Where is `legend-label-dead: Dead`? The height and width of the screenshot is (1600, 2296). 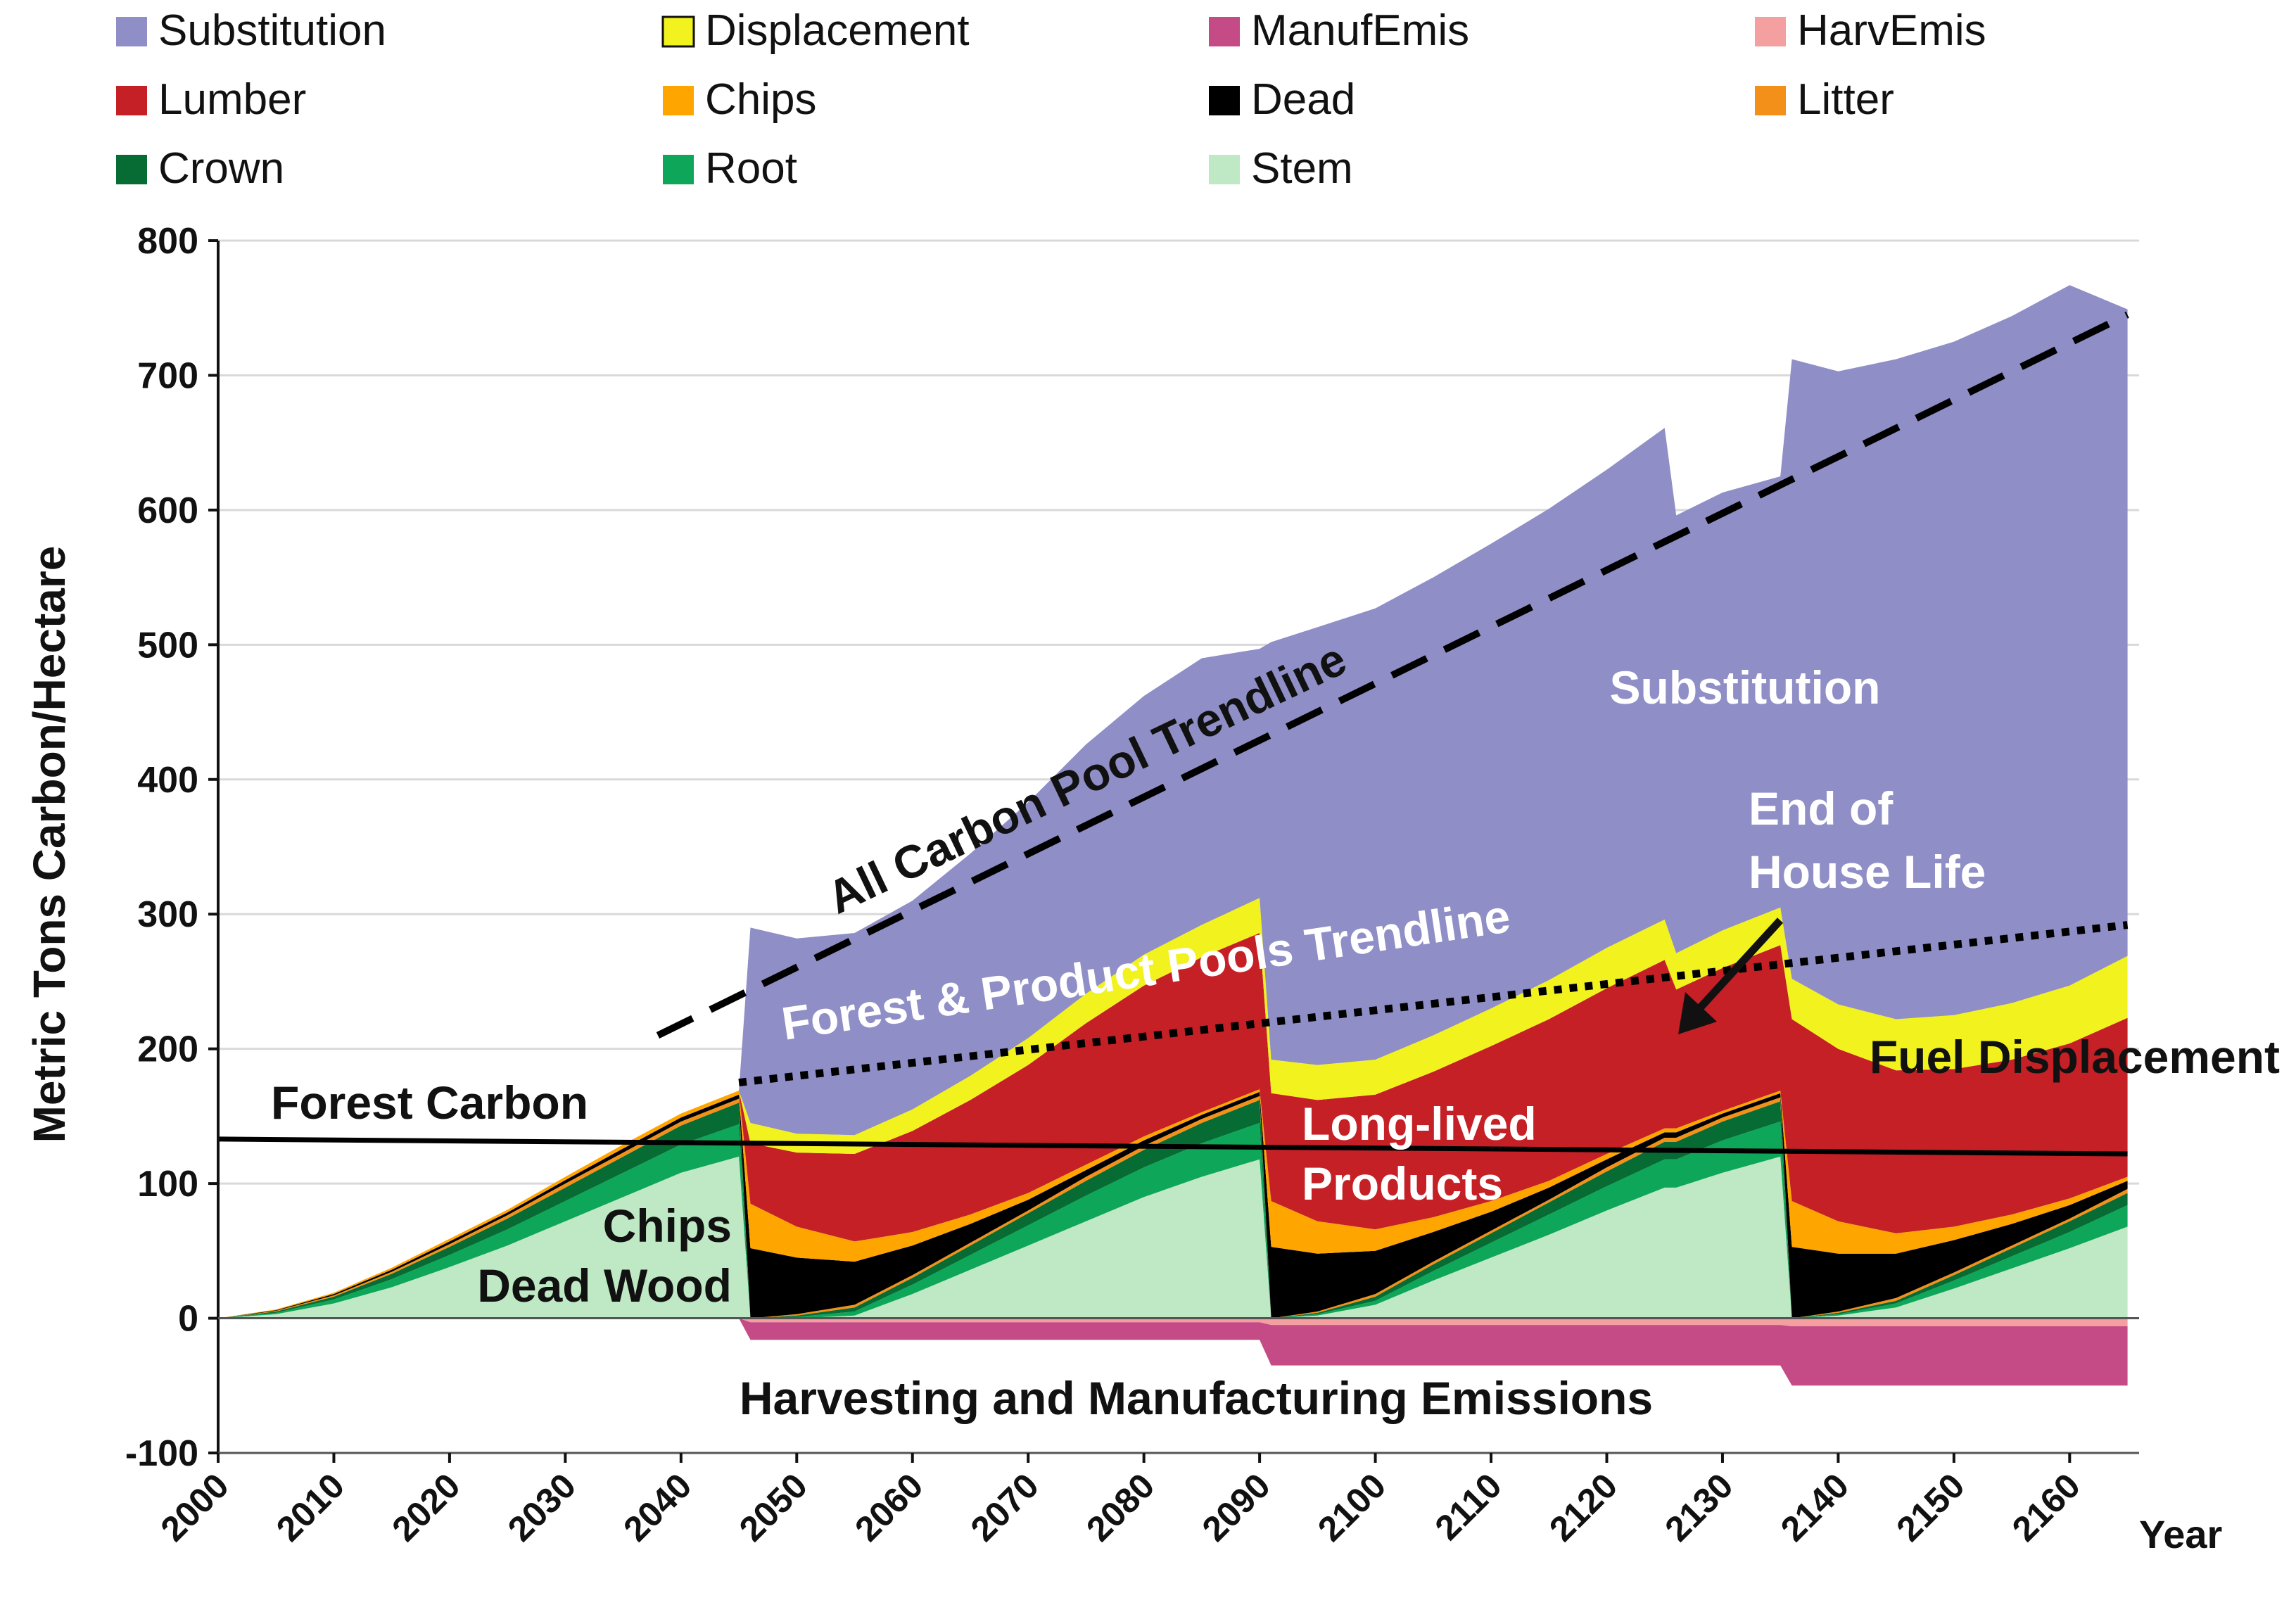 legend-label-dead: Dead is located at coordinates (1303, 99).